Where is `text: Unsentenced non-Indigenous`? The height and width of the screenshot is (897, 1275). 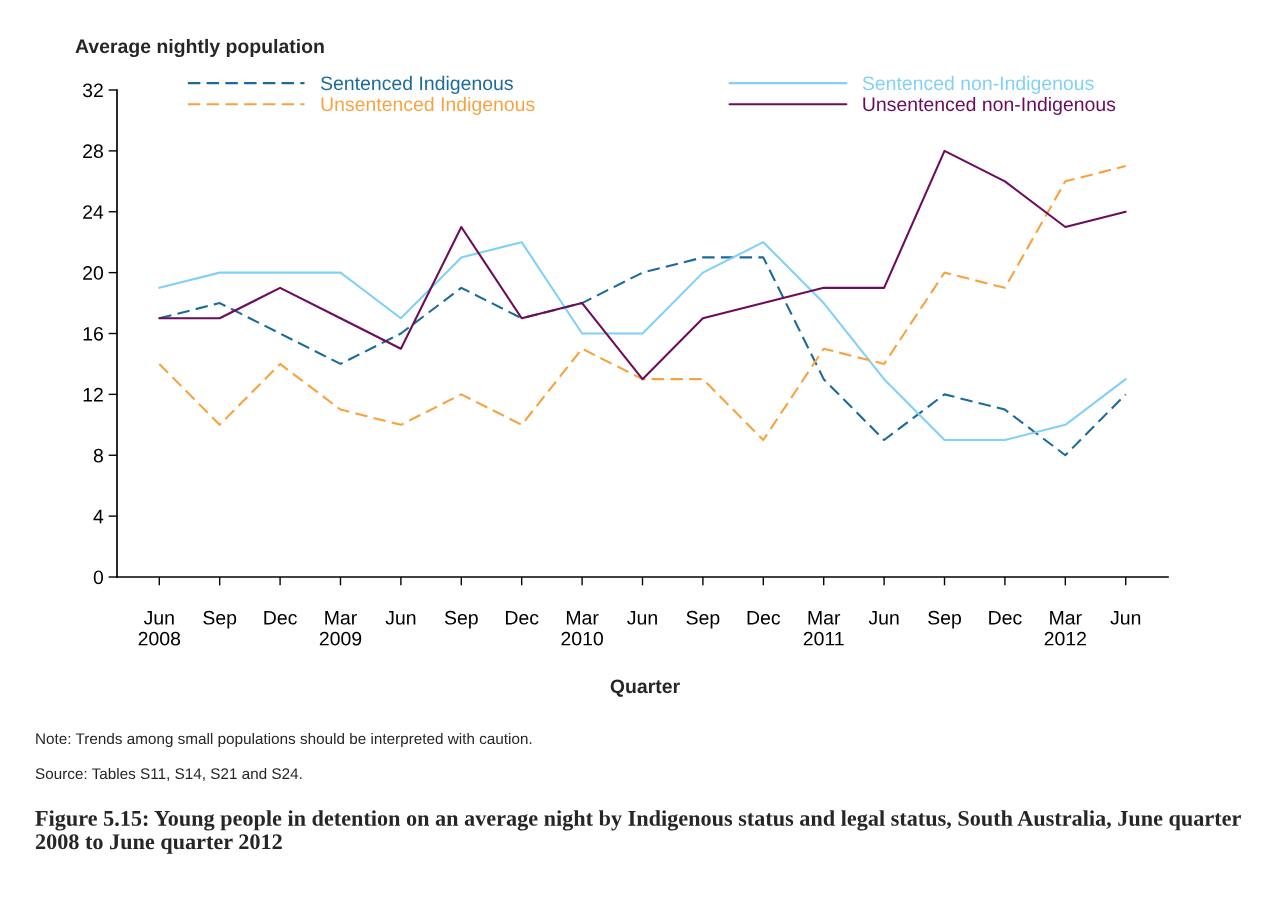
text: Unsentenced non-Indigenous is located at coordinates (989, 106).